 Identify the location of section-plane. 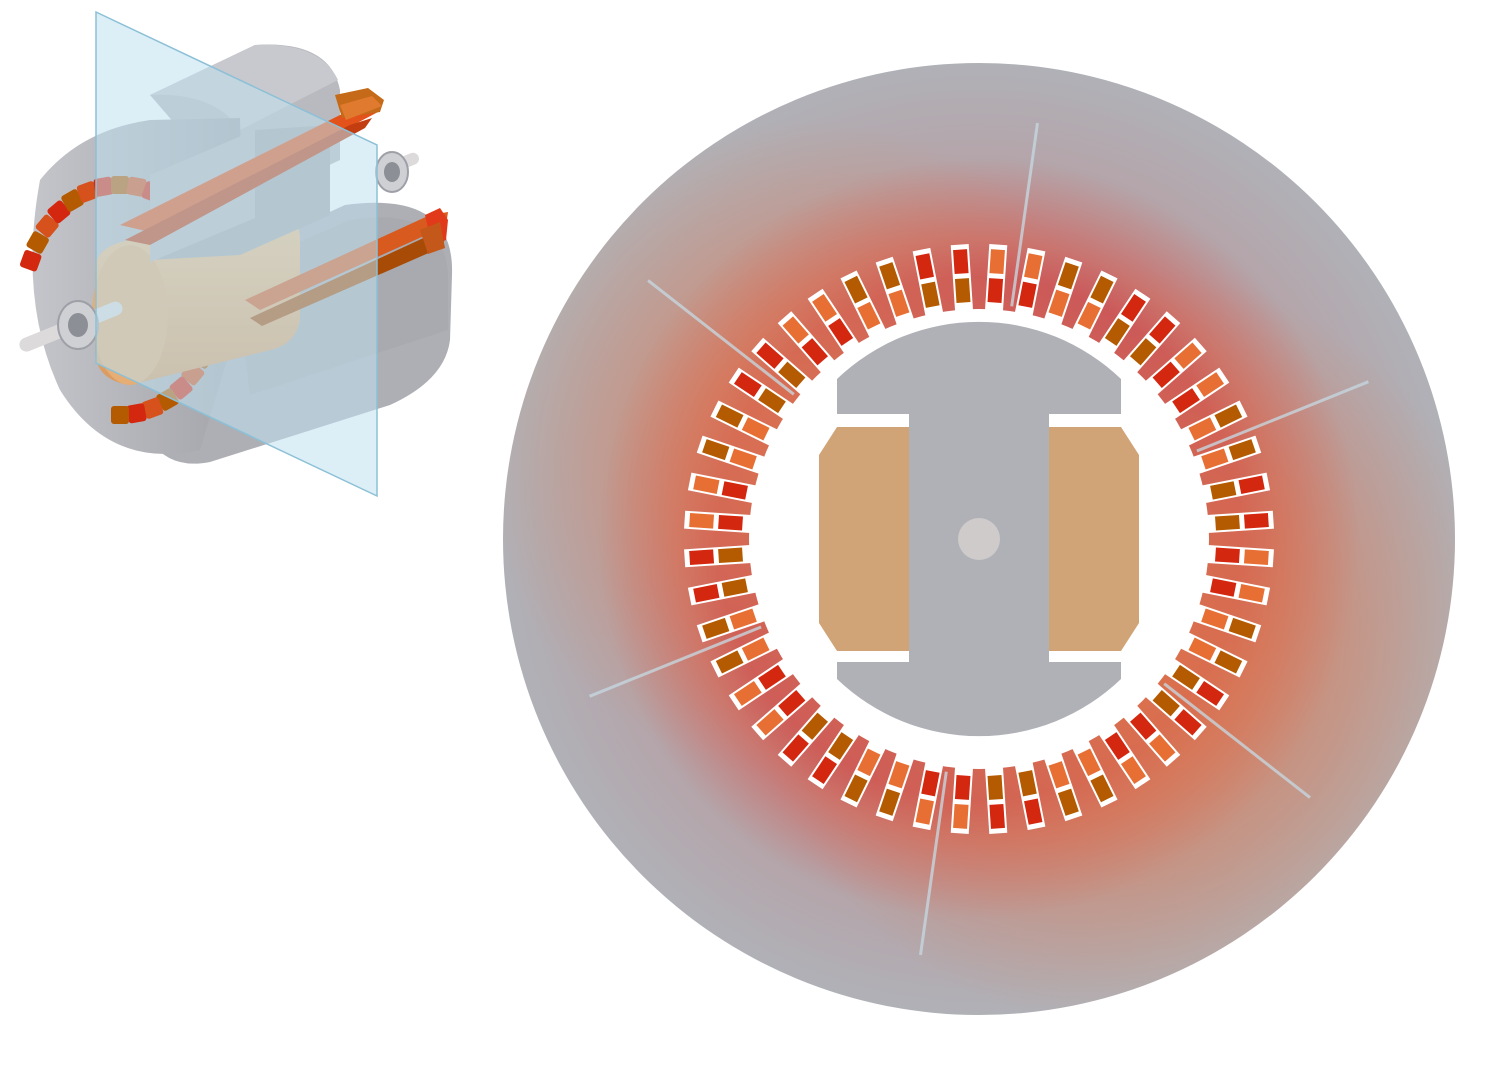
(236, 254).